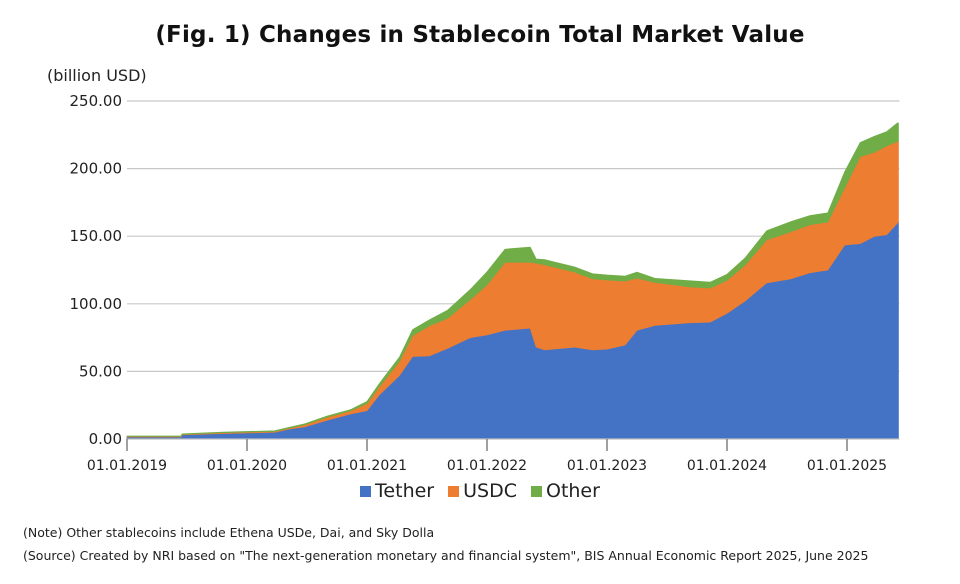  Describe the element at coordinates (572, 491) in the screenshot. I see `legend-label: Other` at that location.